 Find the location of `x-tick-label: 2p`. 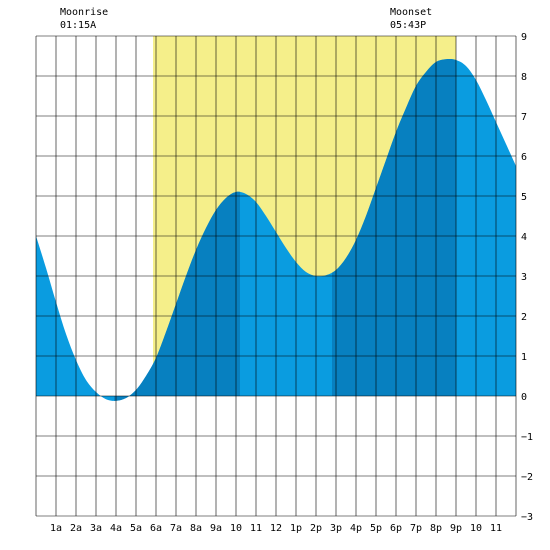

x-tick-label: 2p is located at coordinates (316, 528).